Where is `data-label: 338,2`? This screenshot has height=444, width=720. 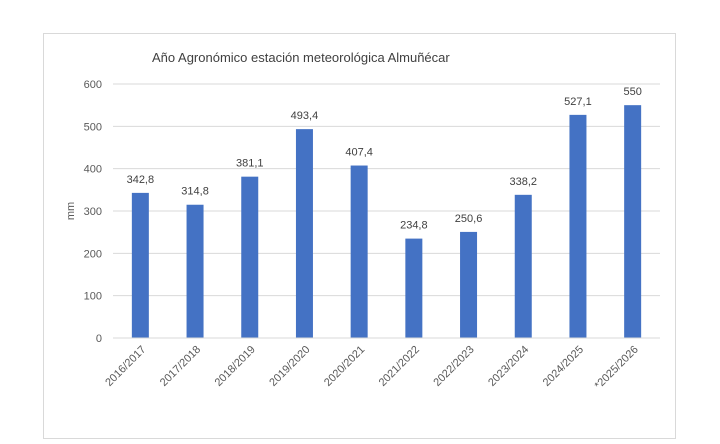
data-label: 338,2 is located at coordinates (523, 182).